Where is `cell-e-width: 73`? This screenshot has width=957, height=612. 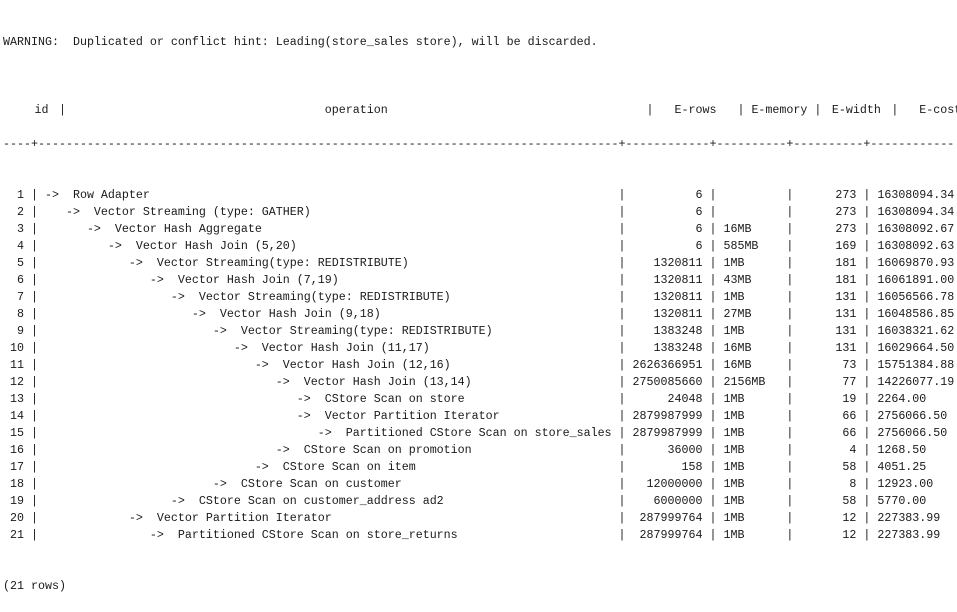 cell-e-width: 73 is located at coordinates (849, 365).